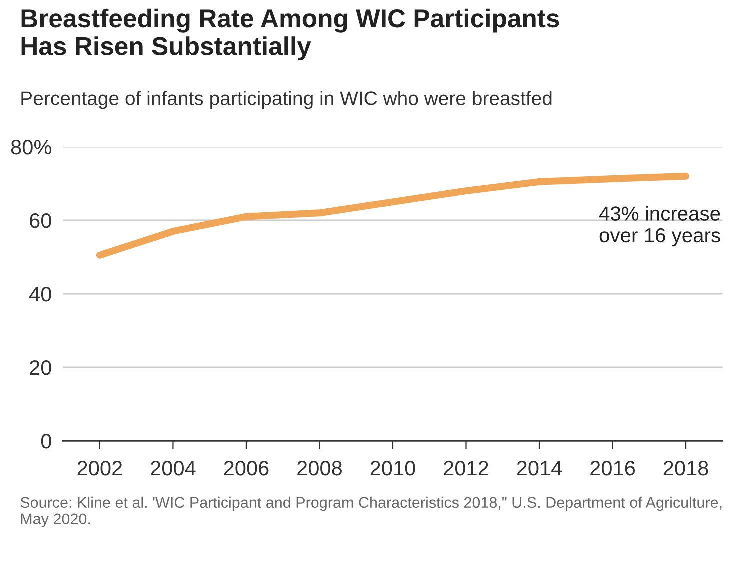 This screenshot has height=588, width=745. I want to click on chart-subtitle: Percentage of infants participating in WIC who were breastfed, so click(287, 100).